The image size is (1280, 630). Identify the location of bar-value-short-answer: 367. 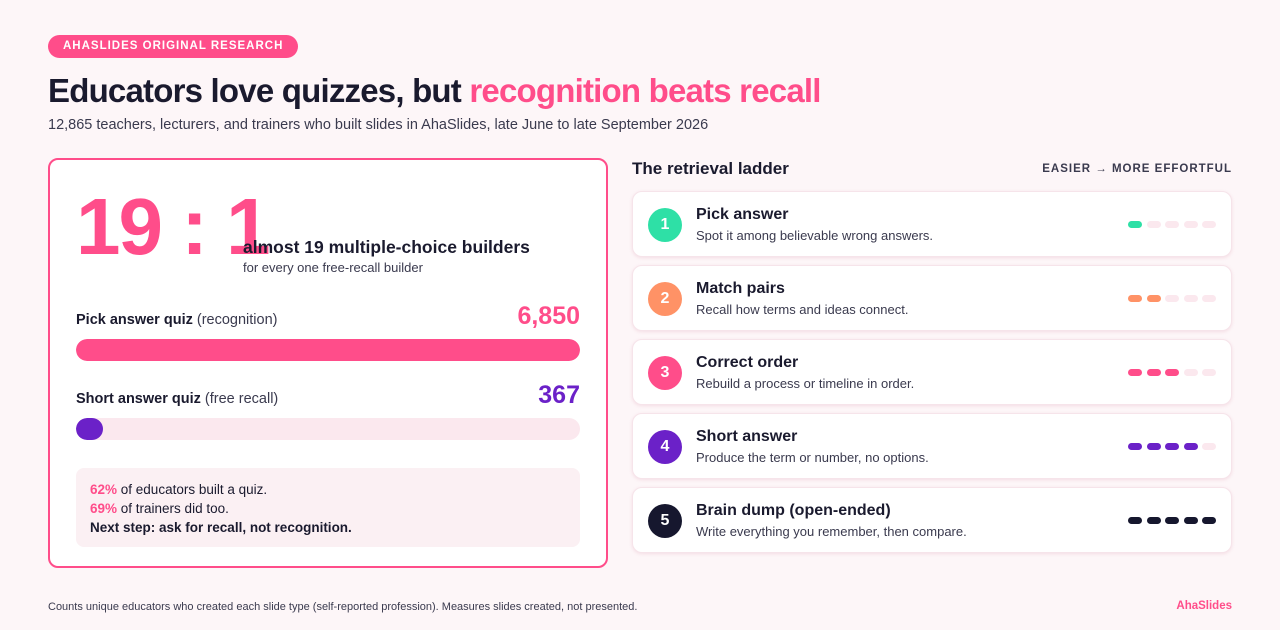
(559, 395).